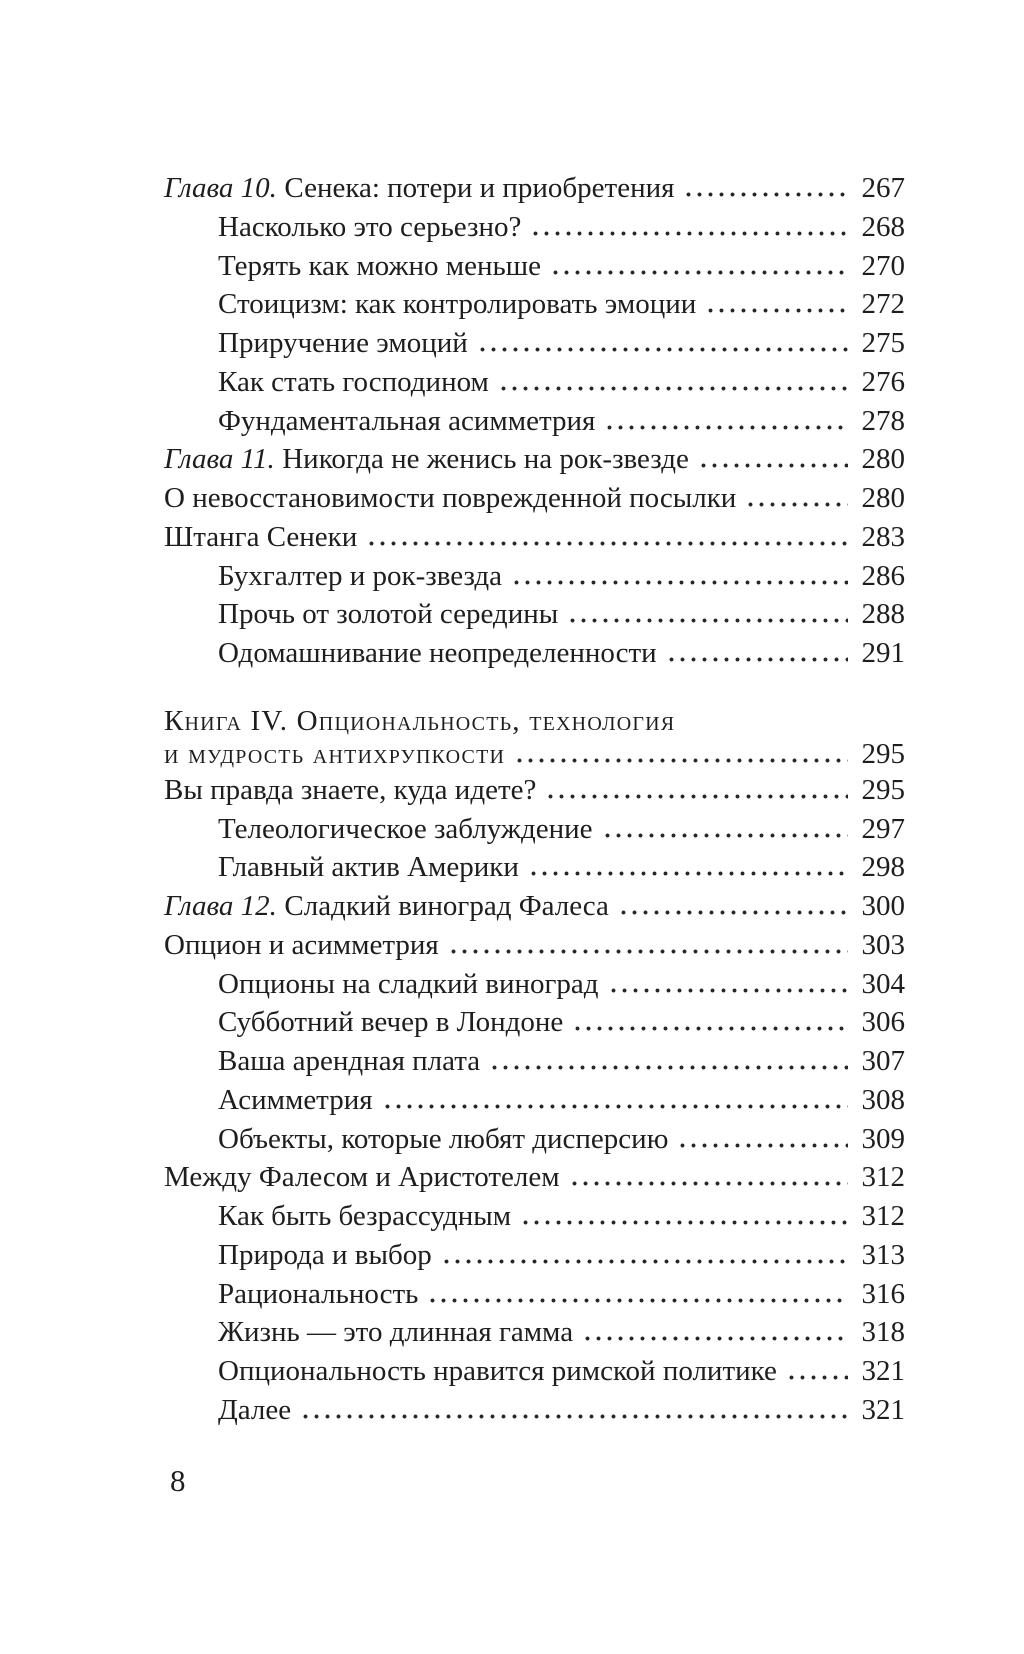  Describe the element at coordinates (883, 226) in the screenshot. I see `entry-page-number: 268` at that location.